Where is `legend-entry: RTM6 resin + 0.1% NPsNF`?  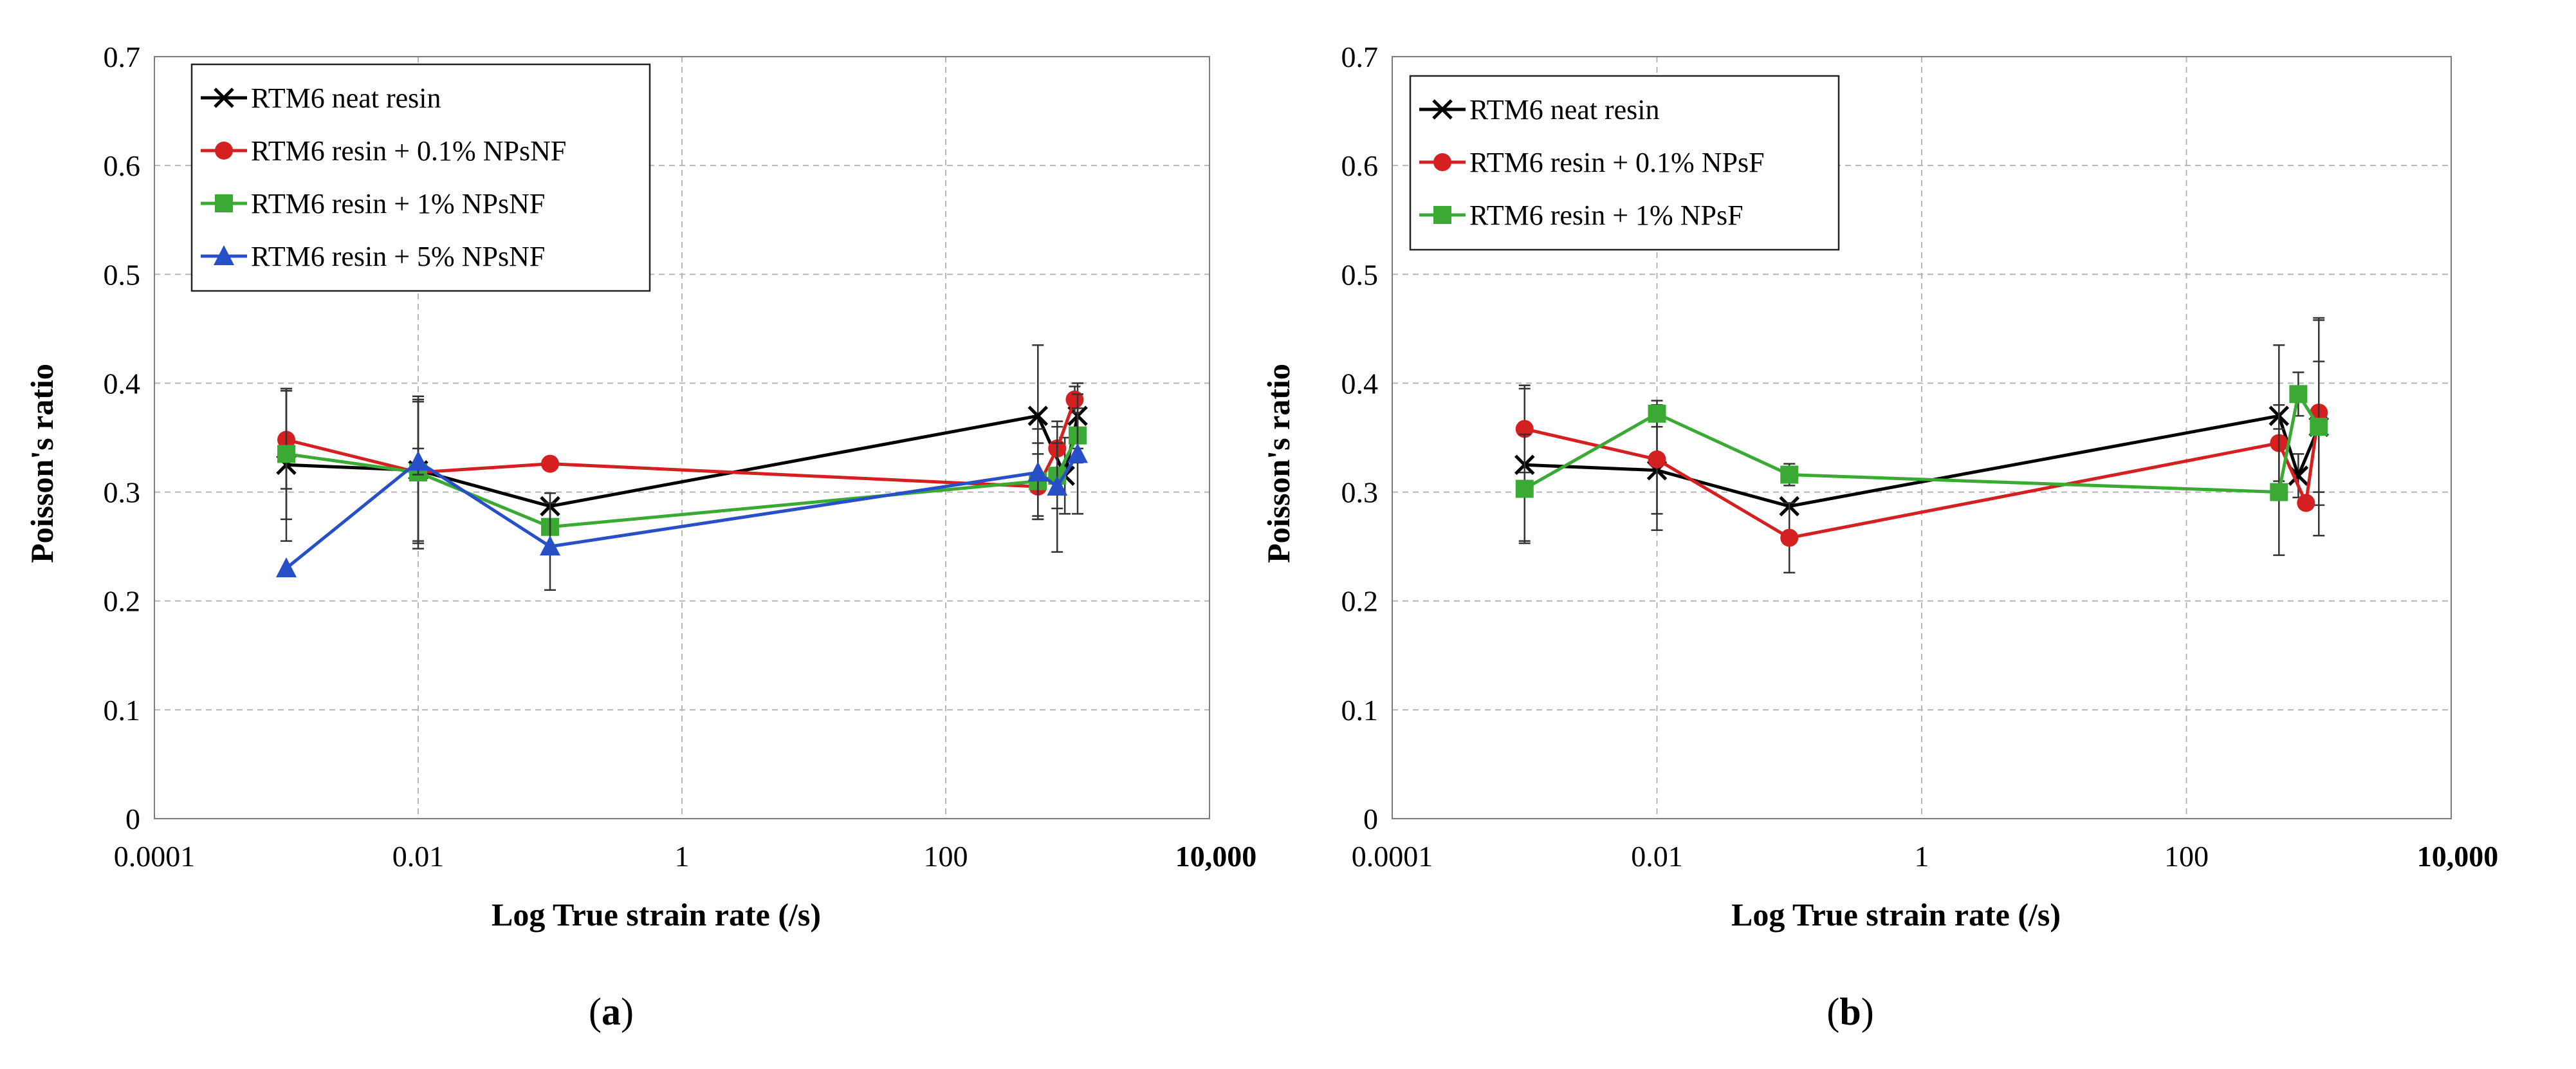
legend-entry: RTM6 resin + 0.1% NPsNF is located at coordinates (408, 151).